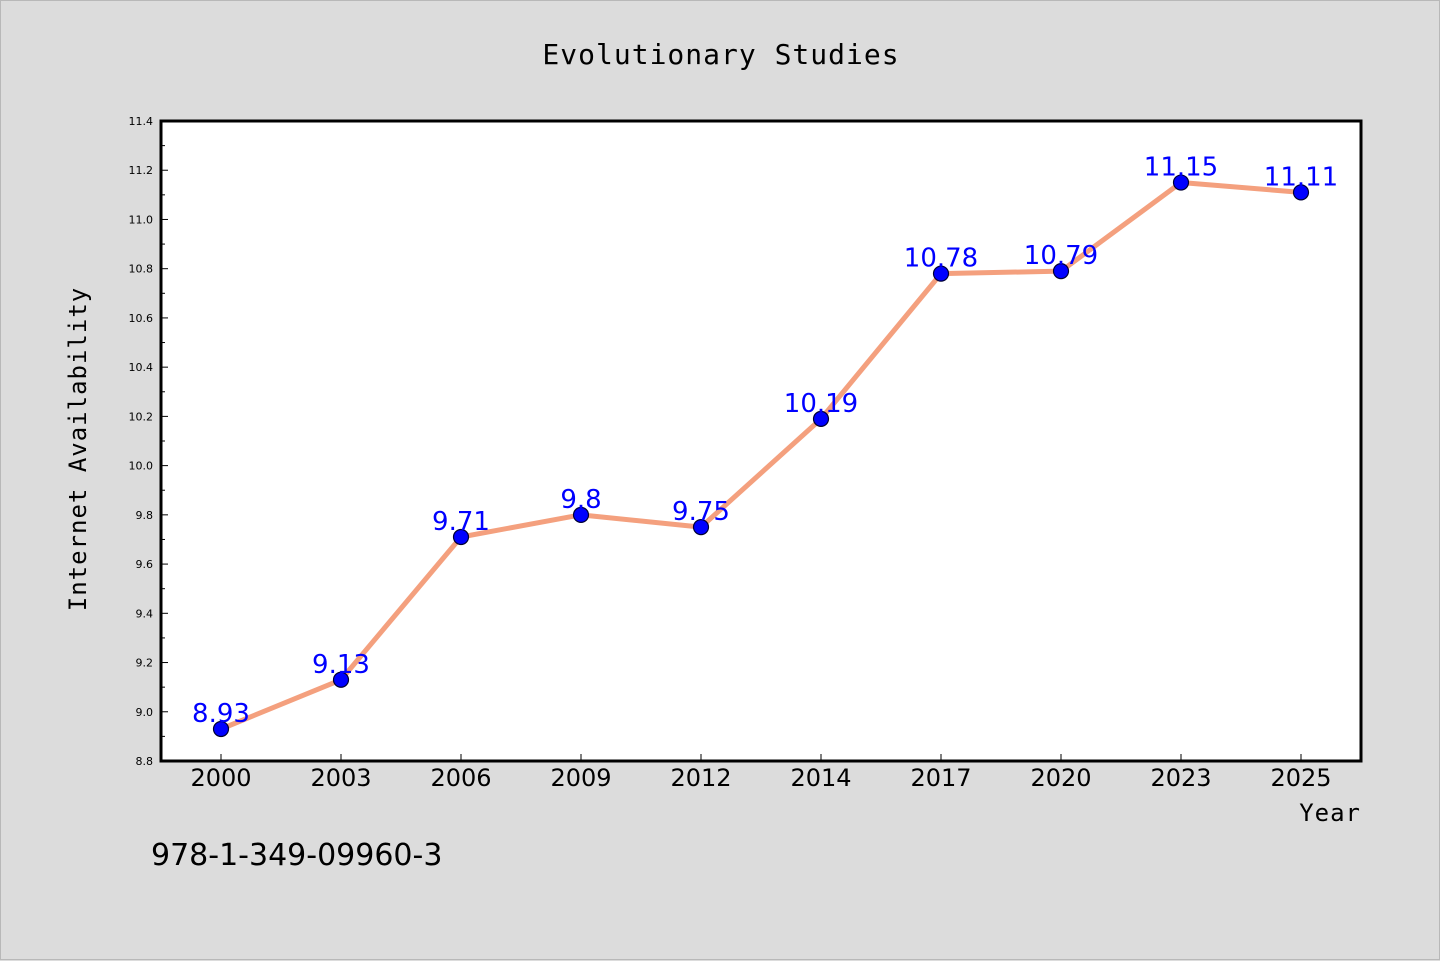 The height and width of the screenshot is (961, 1440). What do you see at coordinates (461, 522) in the screenshot?
I see `data-label: 9.71` at bounding box center [461, 522].